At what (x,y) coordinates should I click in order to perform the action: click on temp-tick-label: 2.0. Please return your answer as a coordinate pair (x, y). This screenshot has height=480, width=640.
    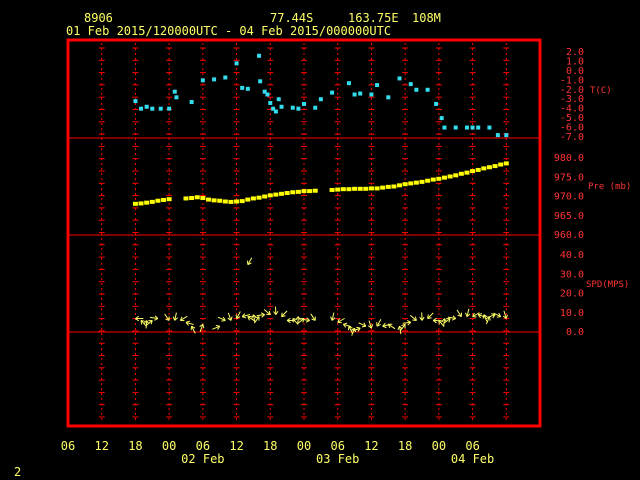
    Looking at the image, I should click on (575, 52).